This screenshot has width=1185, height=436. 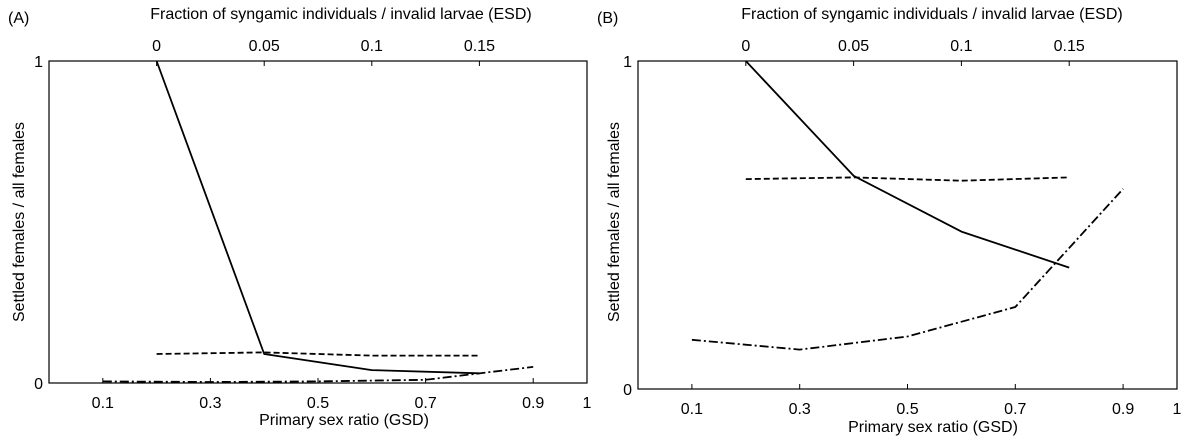 I want to click on panel-label: (B), so click(x=607, y=18).